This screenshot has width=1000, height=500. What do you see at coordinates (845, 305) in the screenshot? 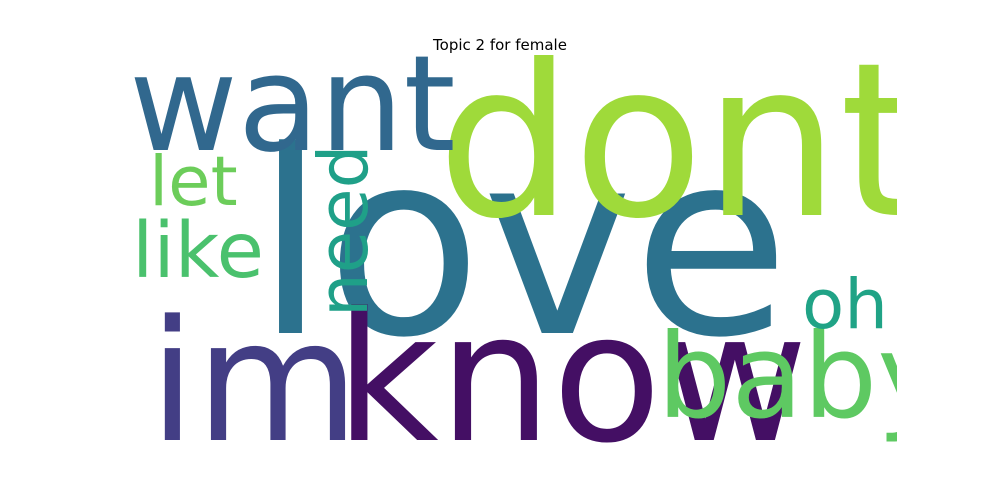
I see `word-oh: oh` at bounding box center [845, 305].